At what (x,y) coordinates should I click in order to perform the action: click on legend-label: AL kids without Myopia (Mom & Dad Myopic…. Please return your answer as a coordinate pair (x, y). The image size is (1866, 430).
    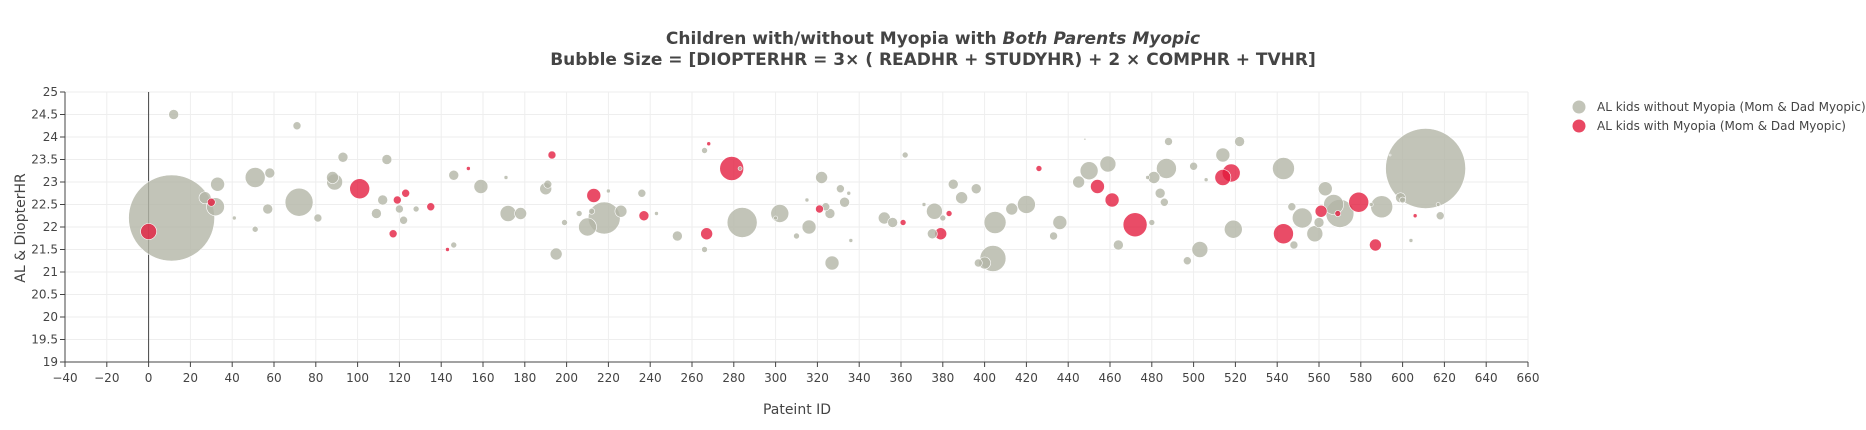
    Looking at the image, I should click on (1731, 107).